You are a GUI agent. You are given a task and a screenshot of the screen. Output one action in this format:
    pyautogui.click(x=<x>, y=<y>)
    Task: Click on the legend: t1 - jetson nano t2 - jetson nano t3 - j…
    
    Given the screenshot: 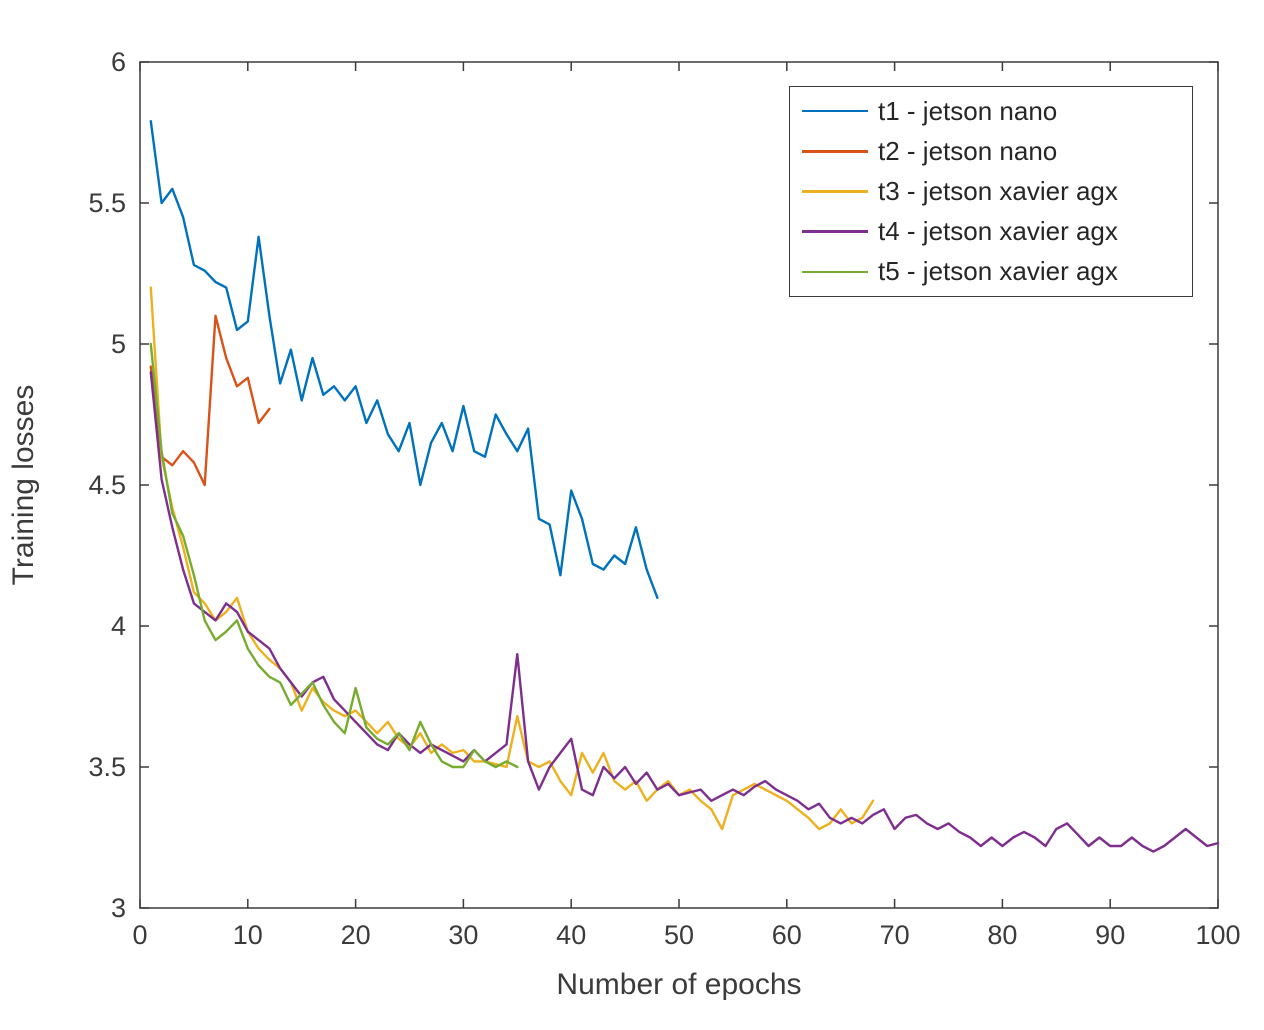 What is the action you would take?
    pyautogui.click(x=991, y=191)
    